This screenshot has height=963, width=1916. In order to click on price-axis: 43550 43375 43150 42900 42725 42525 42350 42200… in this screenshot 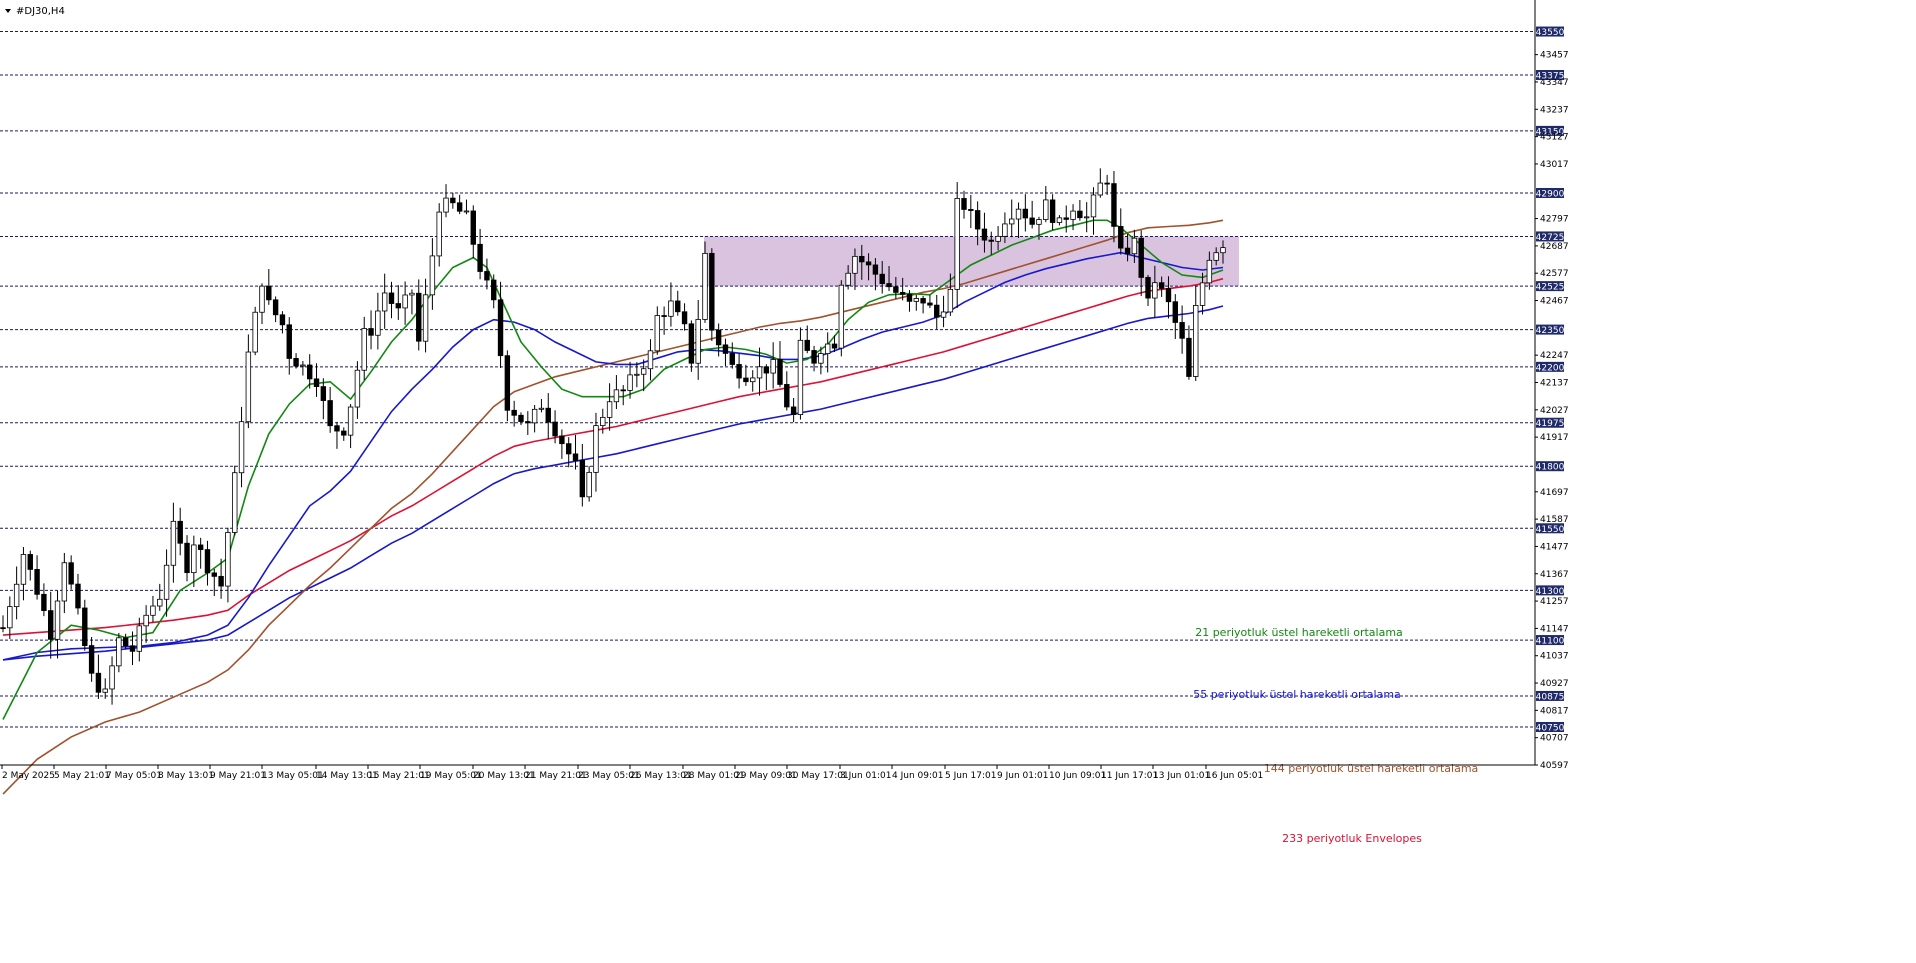, I will do `click(1552, 398)`.